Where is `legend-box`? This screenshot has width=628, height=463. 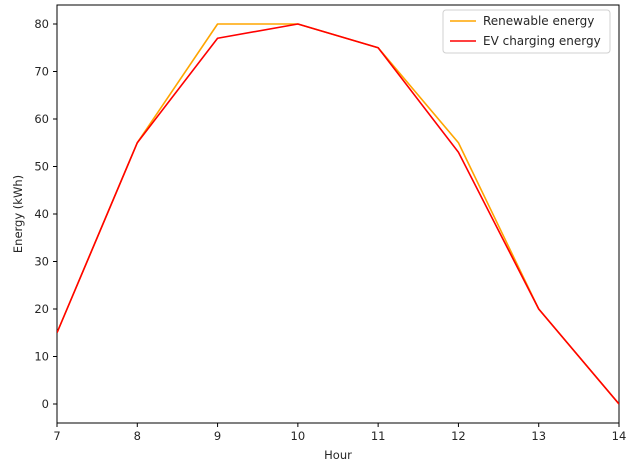
legend-box is located at coordinates (526, 31).